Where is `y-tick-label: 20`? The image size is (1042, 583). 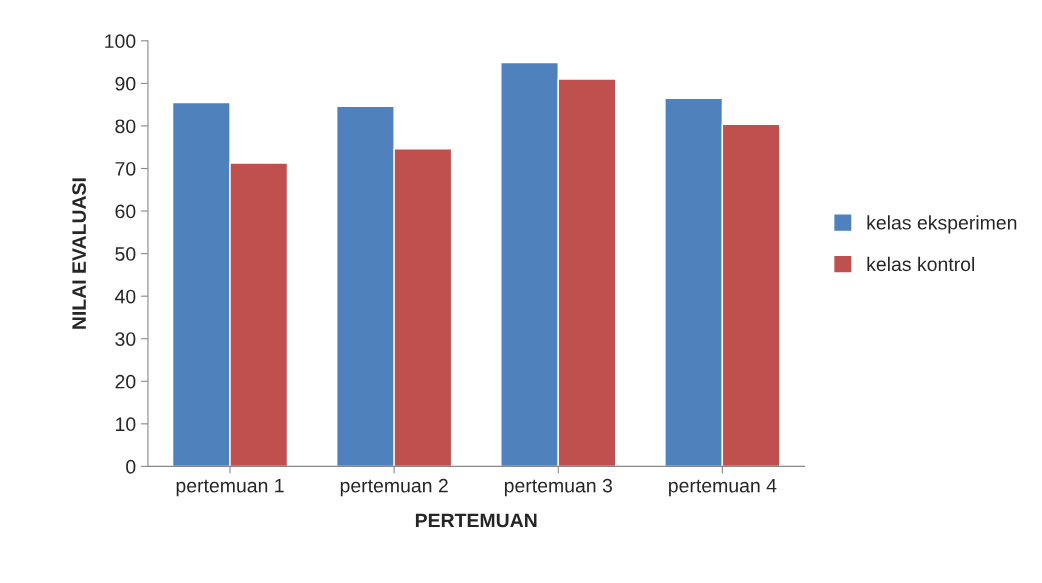 y-tick-label: 20 is located at coordinates (125, 381).